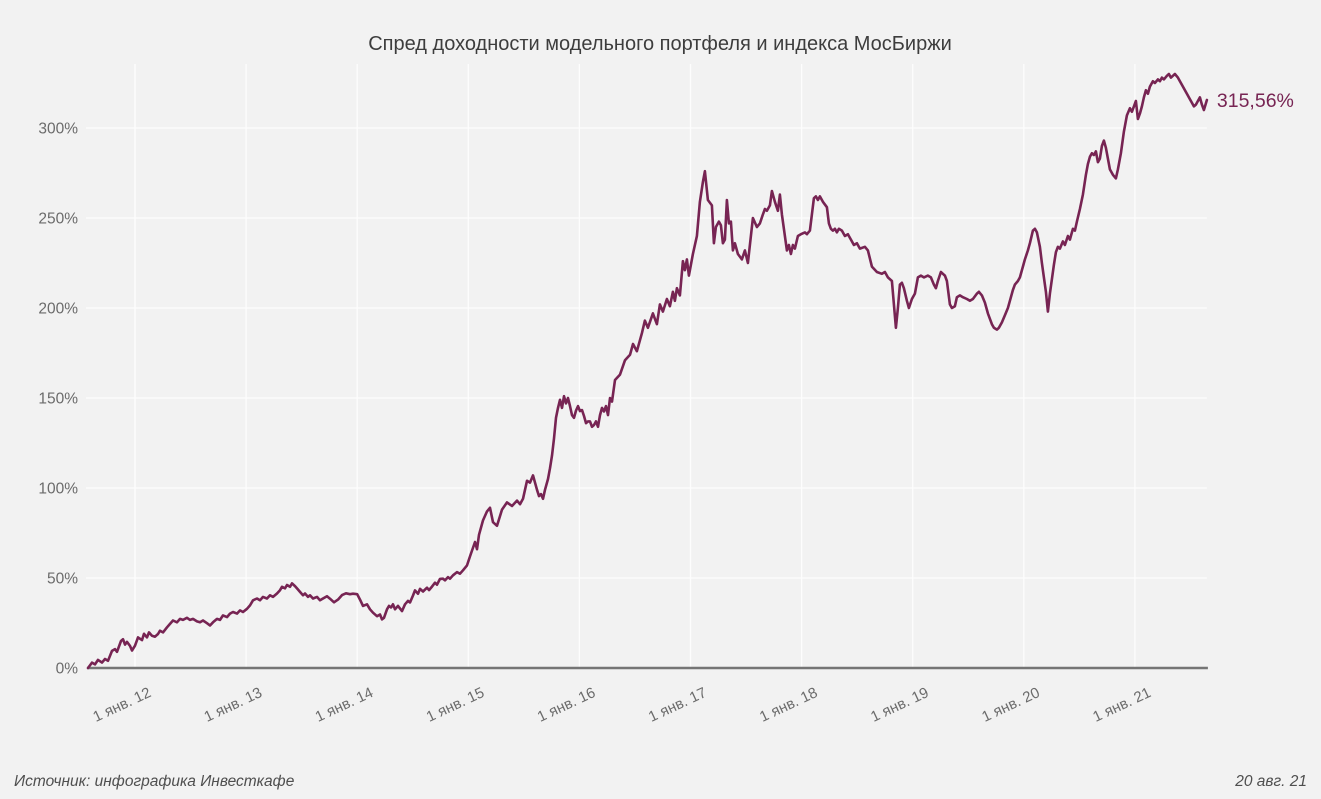  Describe the element at coordinates (1270, 781) in the screenshot. I see `date-note: 20 авг. 21` at that location.